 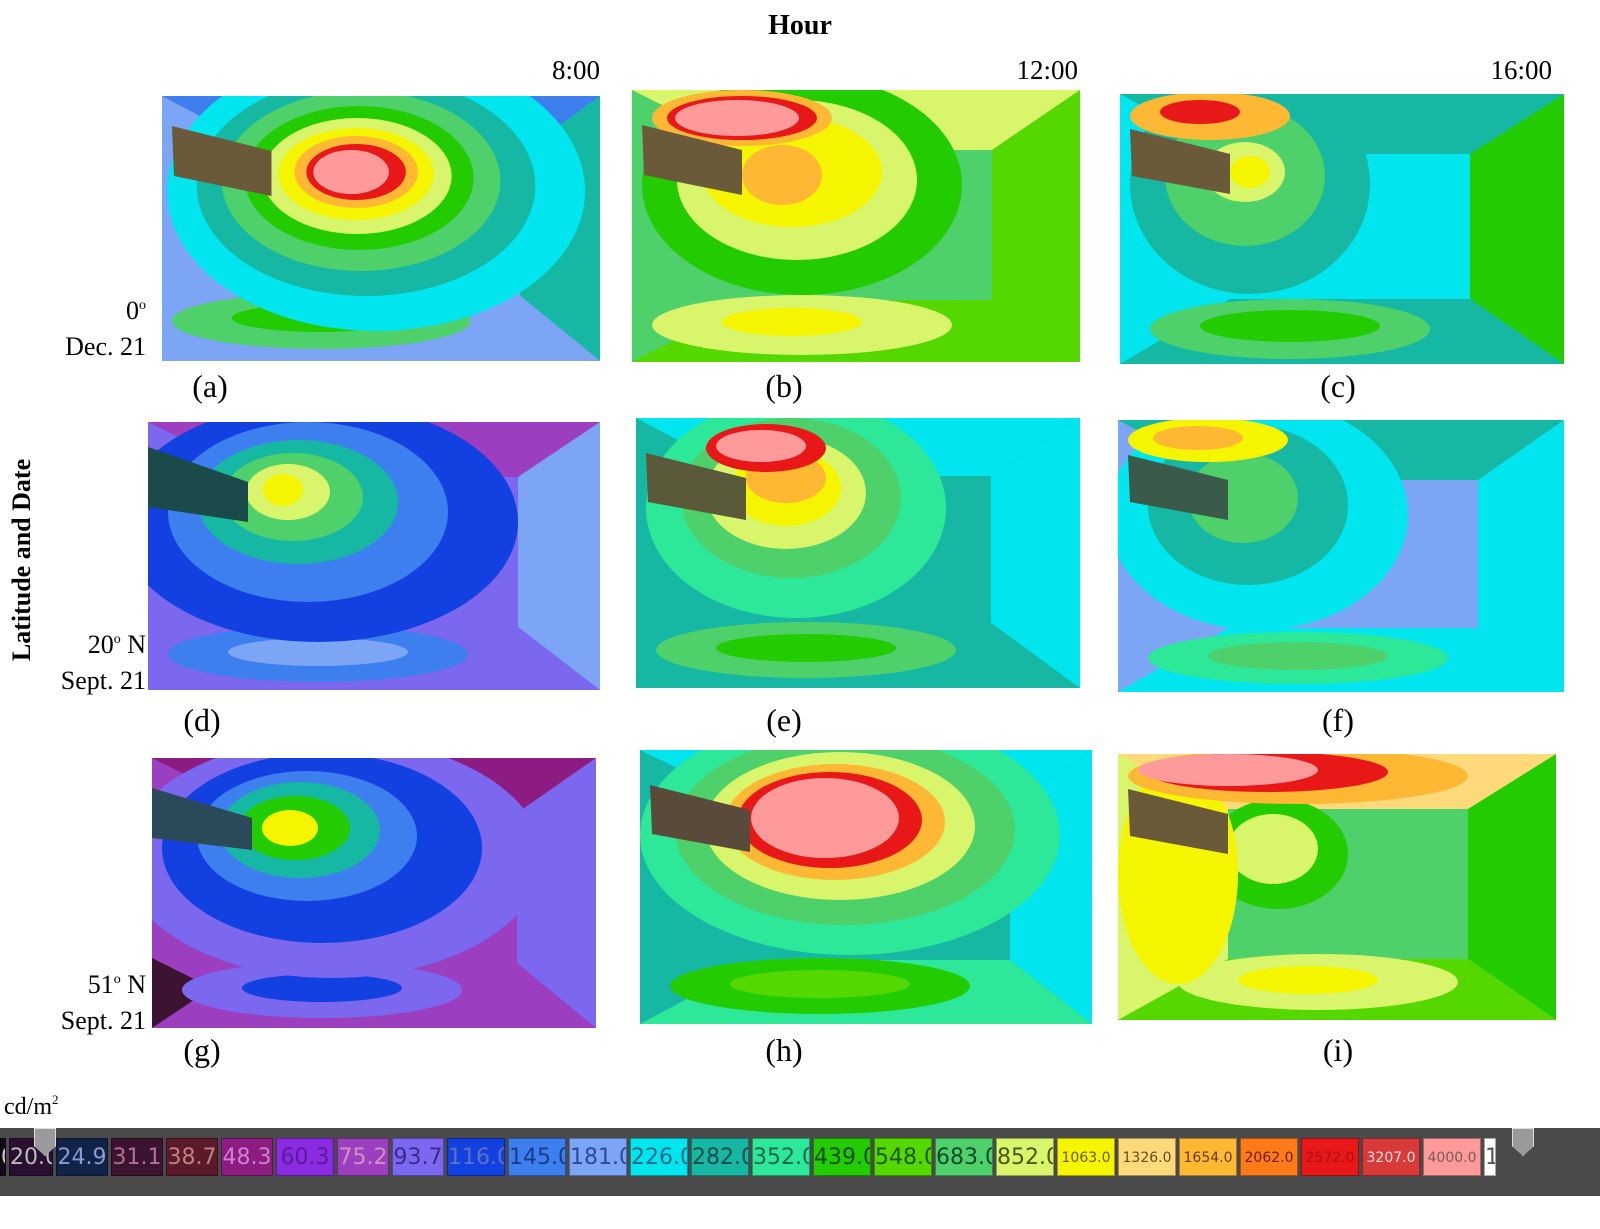 What do you see at coordinates (1391, 1157) in the screenshot?
I see `legend-cell: 3207.0` at bounding box center [1391, 1157].